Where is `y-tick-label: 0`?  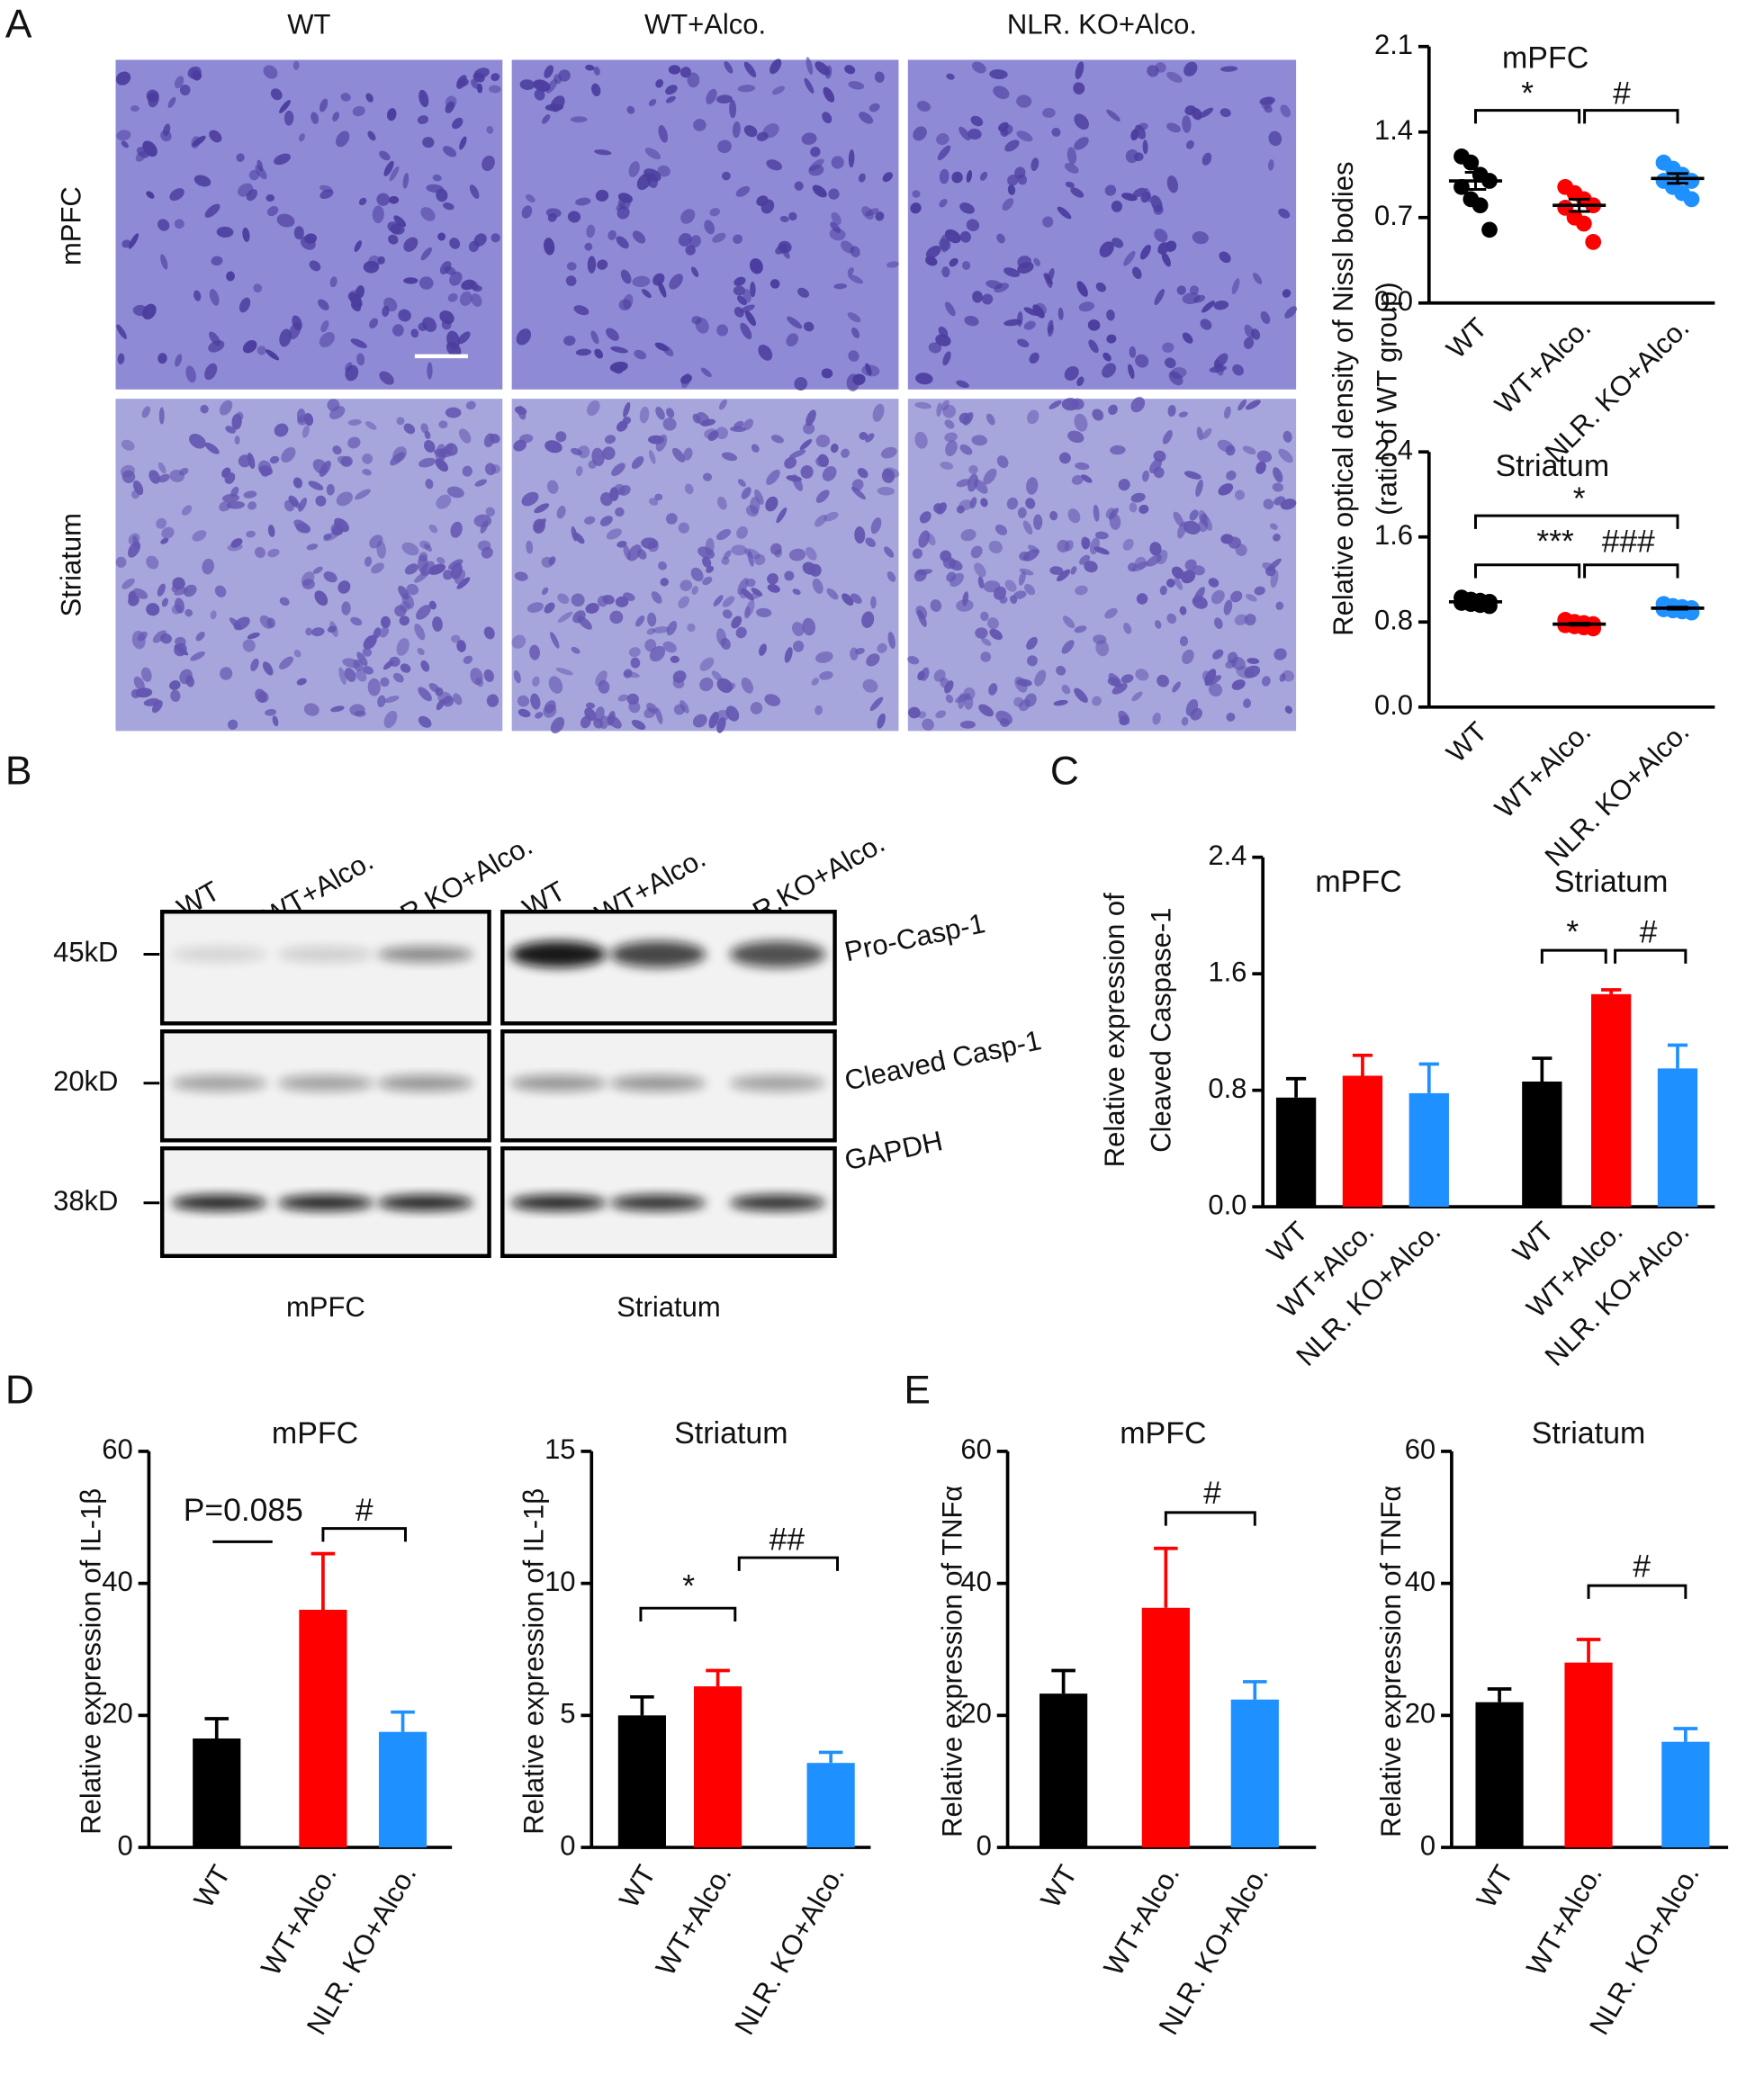 y-tick-label: 0 is located at coordinates (984, 1845).